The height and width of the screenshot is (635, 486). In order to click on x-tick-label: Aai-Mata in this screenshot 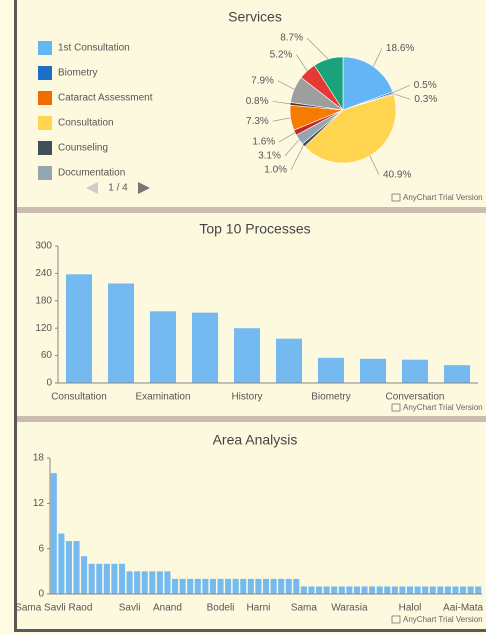, I will do `click(463, 608)`.